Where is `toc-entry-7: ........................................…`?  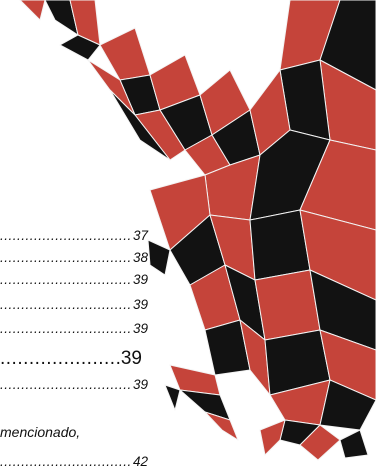 toc-entry-7: ........................................… is located at coordinates (74, 382).